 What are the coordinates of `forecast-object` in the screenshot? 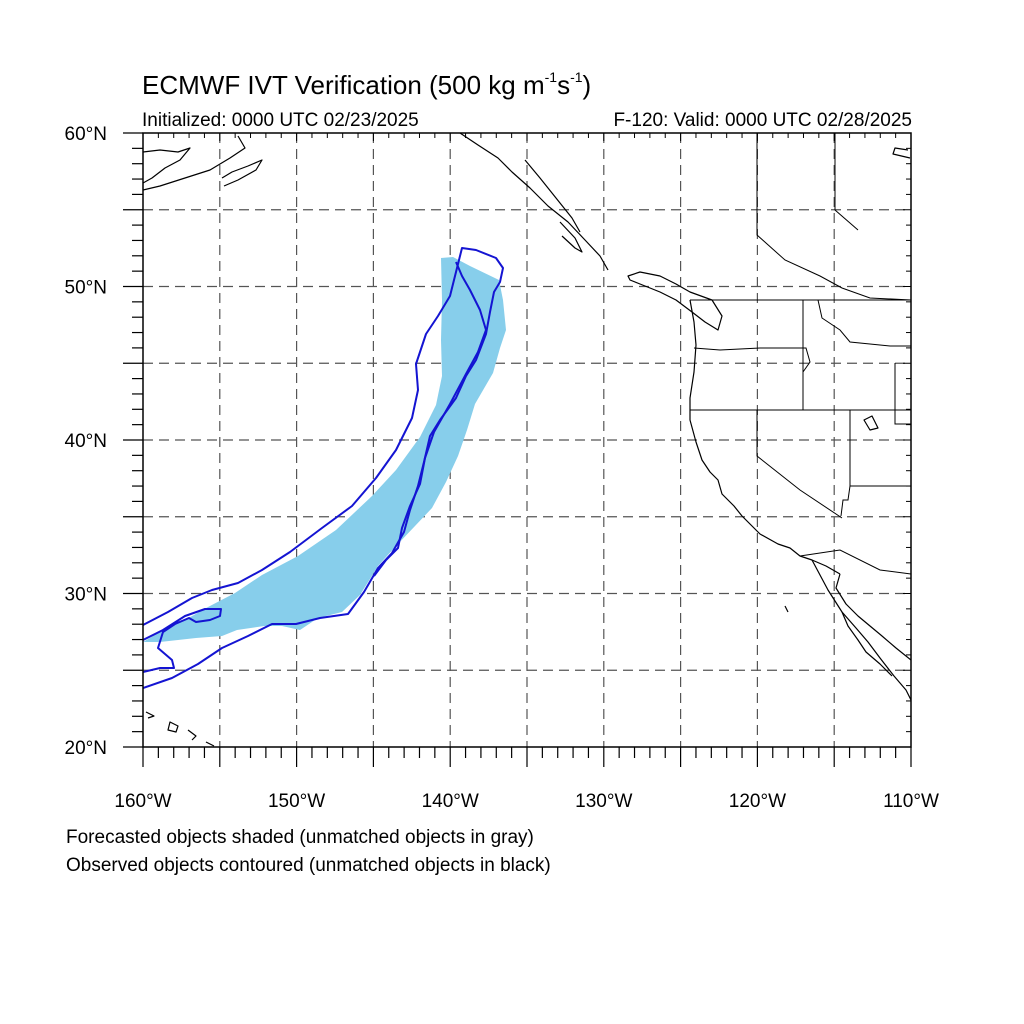 It's located at (324, 449).